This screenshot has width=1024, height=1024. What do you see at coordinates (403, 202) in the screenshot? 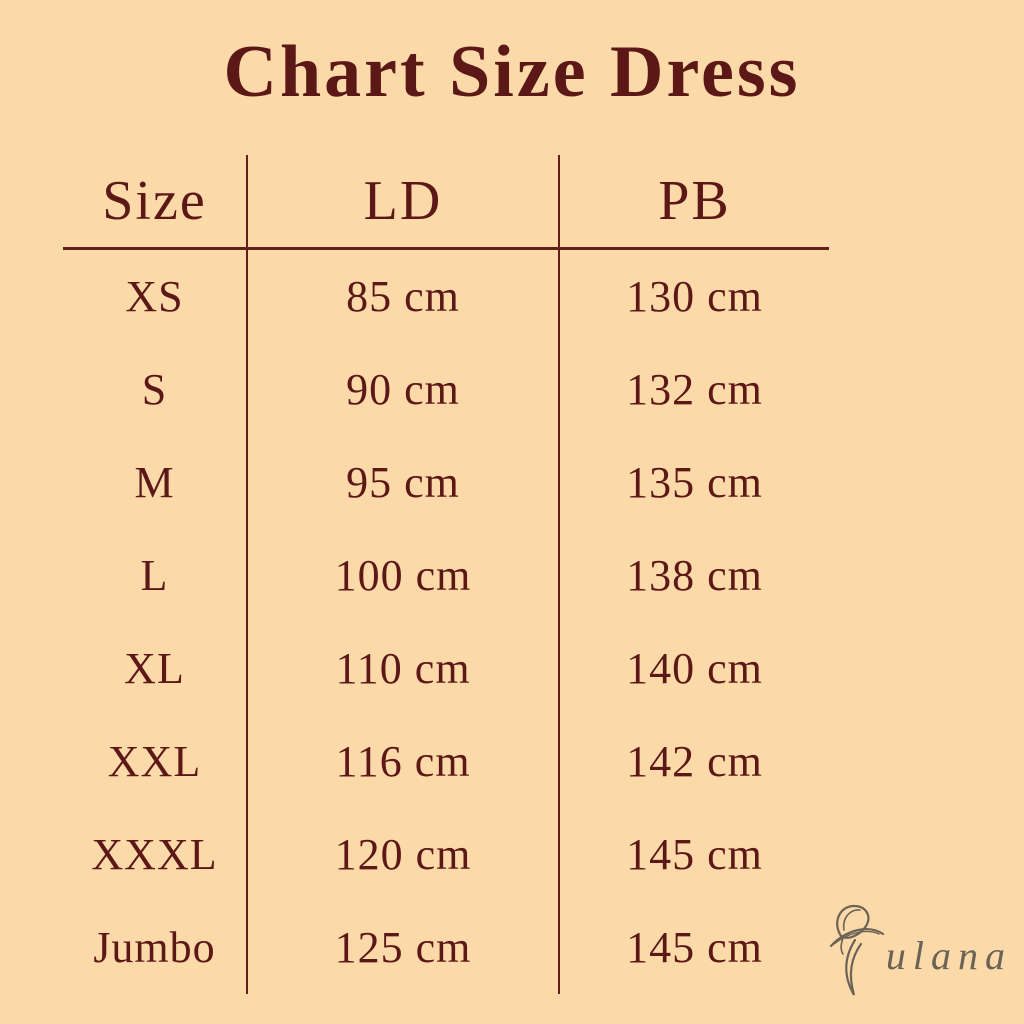
I see `column-header-ld: LD` at bounding box center [403, 202].